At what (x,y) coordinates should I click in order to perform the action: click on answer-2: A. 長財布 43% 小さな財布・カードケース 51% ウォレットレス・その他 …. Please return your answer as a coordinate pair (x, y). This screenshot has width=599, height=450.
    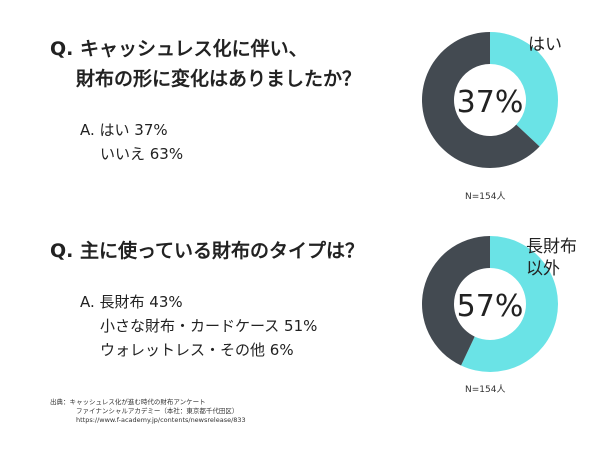
    Looking at the image, I should click on (198, 326).